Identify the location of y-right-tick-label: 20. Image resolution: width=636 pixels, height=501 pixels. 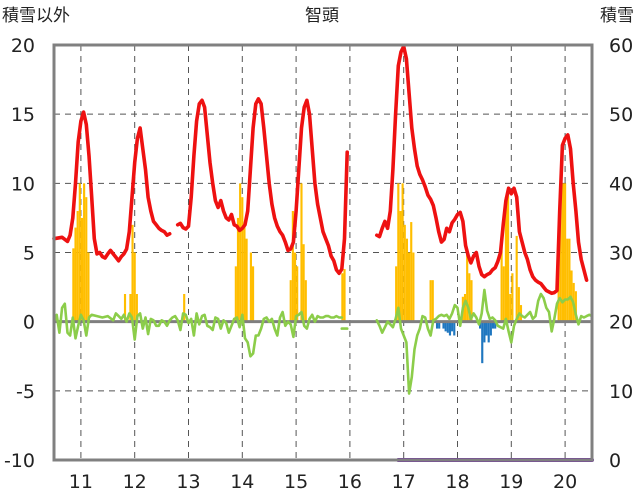
(621, 323).